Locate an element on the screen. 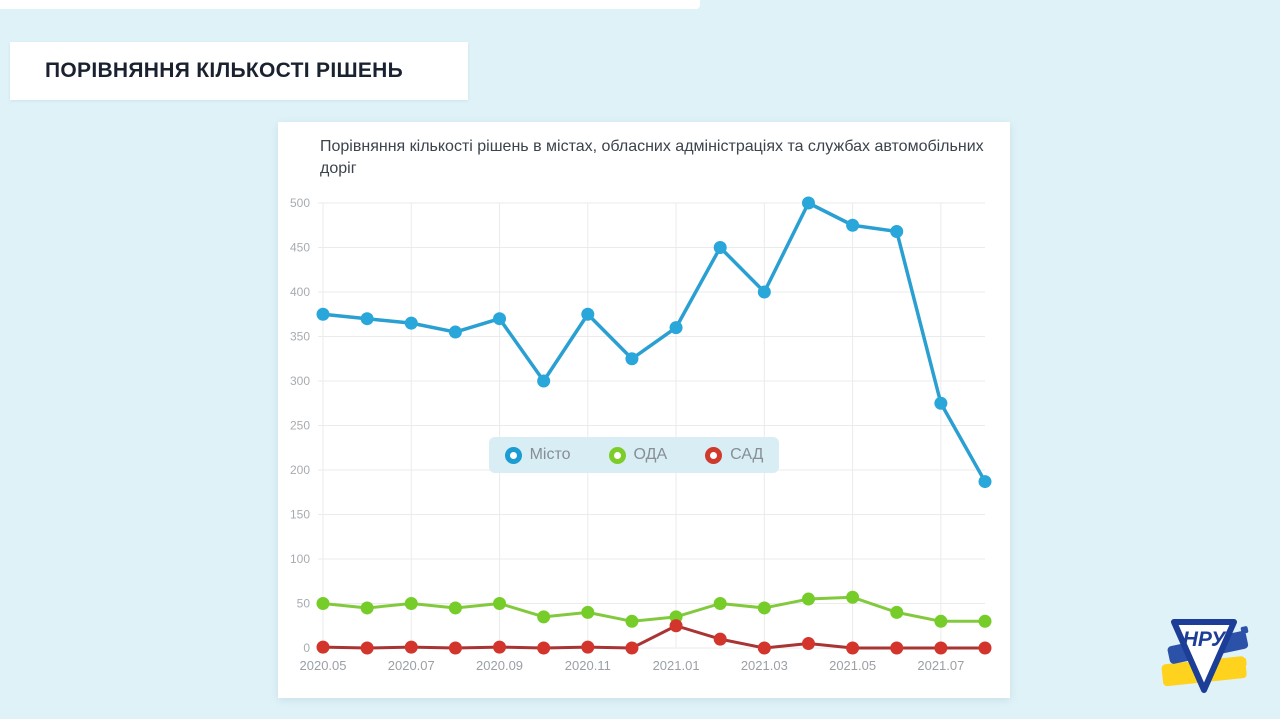  sad-series-marker-icon is located at coordinates (714, 455).